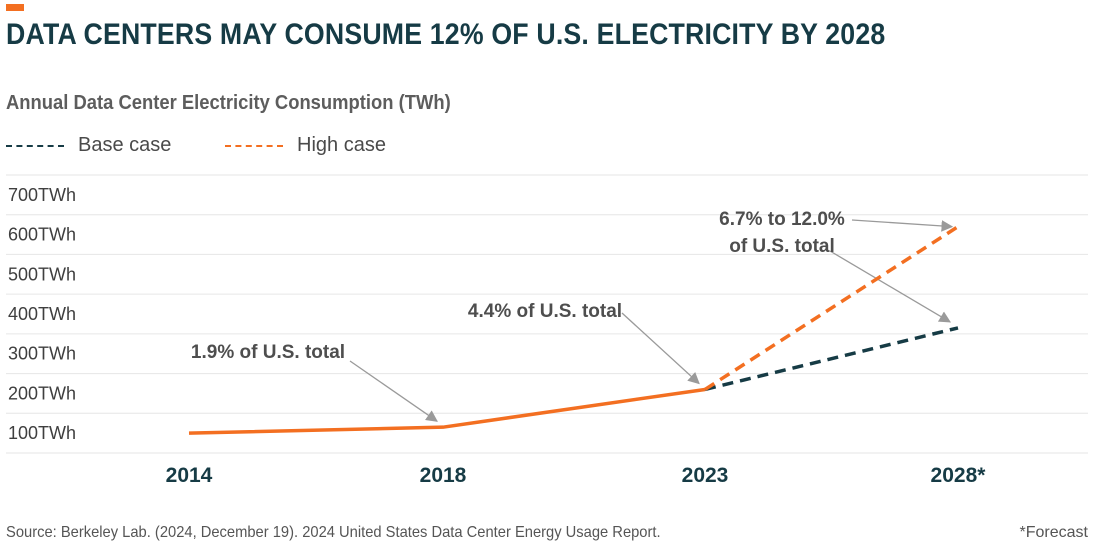 This screenshot has width=1100, height=552. Describe the element at coordinates (545, 311) in the screenshot. I see `annotation-text: 4.4% of U.S. total` at that location.